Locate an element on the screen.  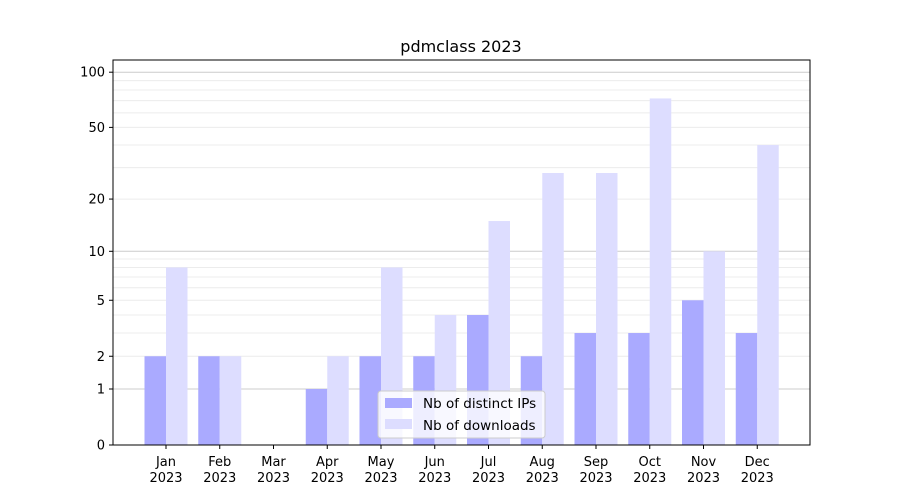
x-tick-label: Jan 2023 is located at coordinates (165, 470).